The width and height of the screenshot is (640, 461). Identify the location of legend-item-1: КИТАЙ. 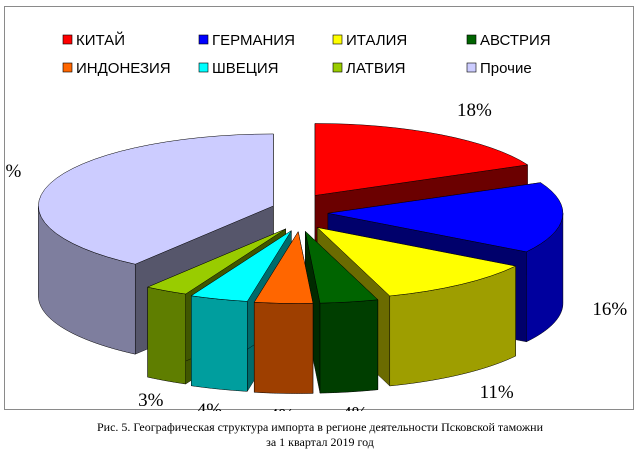
(93, 40).